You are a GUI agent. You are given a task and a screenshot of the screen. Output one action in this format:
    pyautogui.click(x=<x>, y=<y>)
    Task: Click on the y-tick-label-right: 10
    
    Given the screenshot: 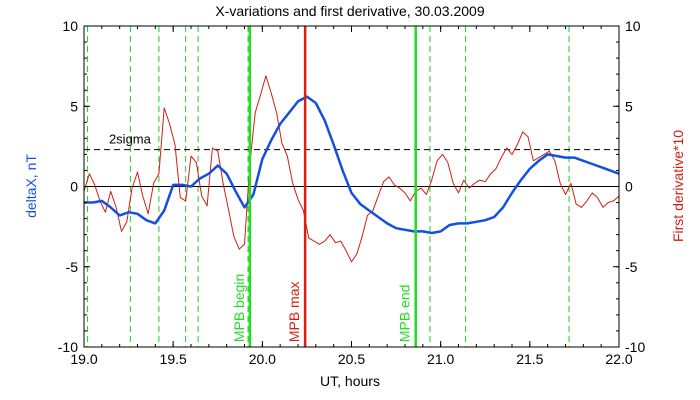 What is the action you would take?
    pyautogui.click(x=633, y=26)
    